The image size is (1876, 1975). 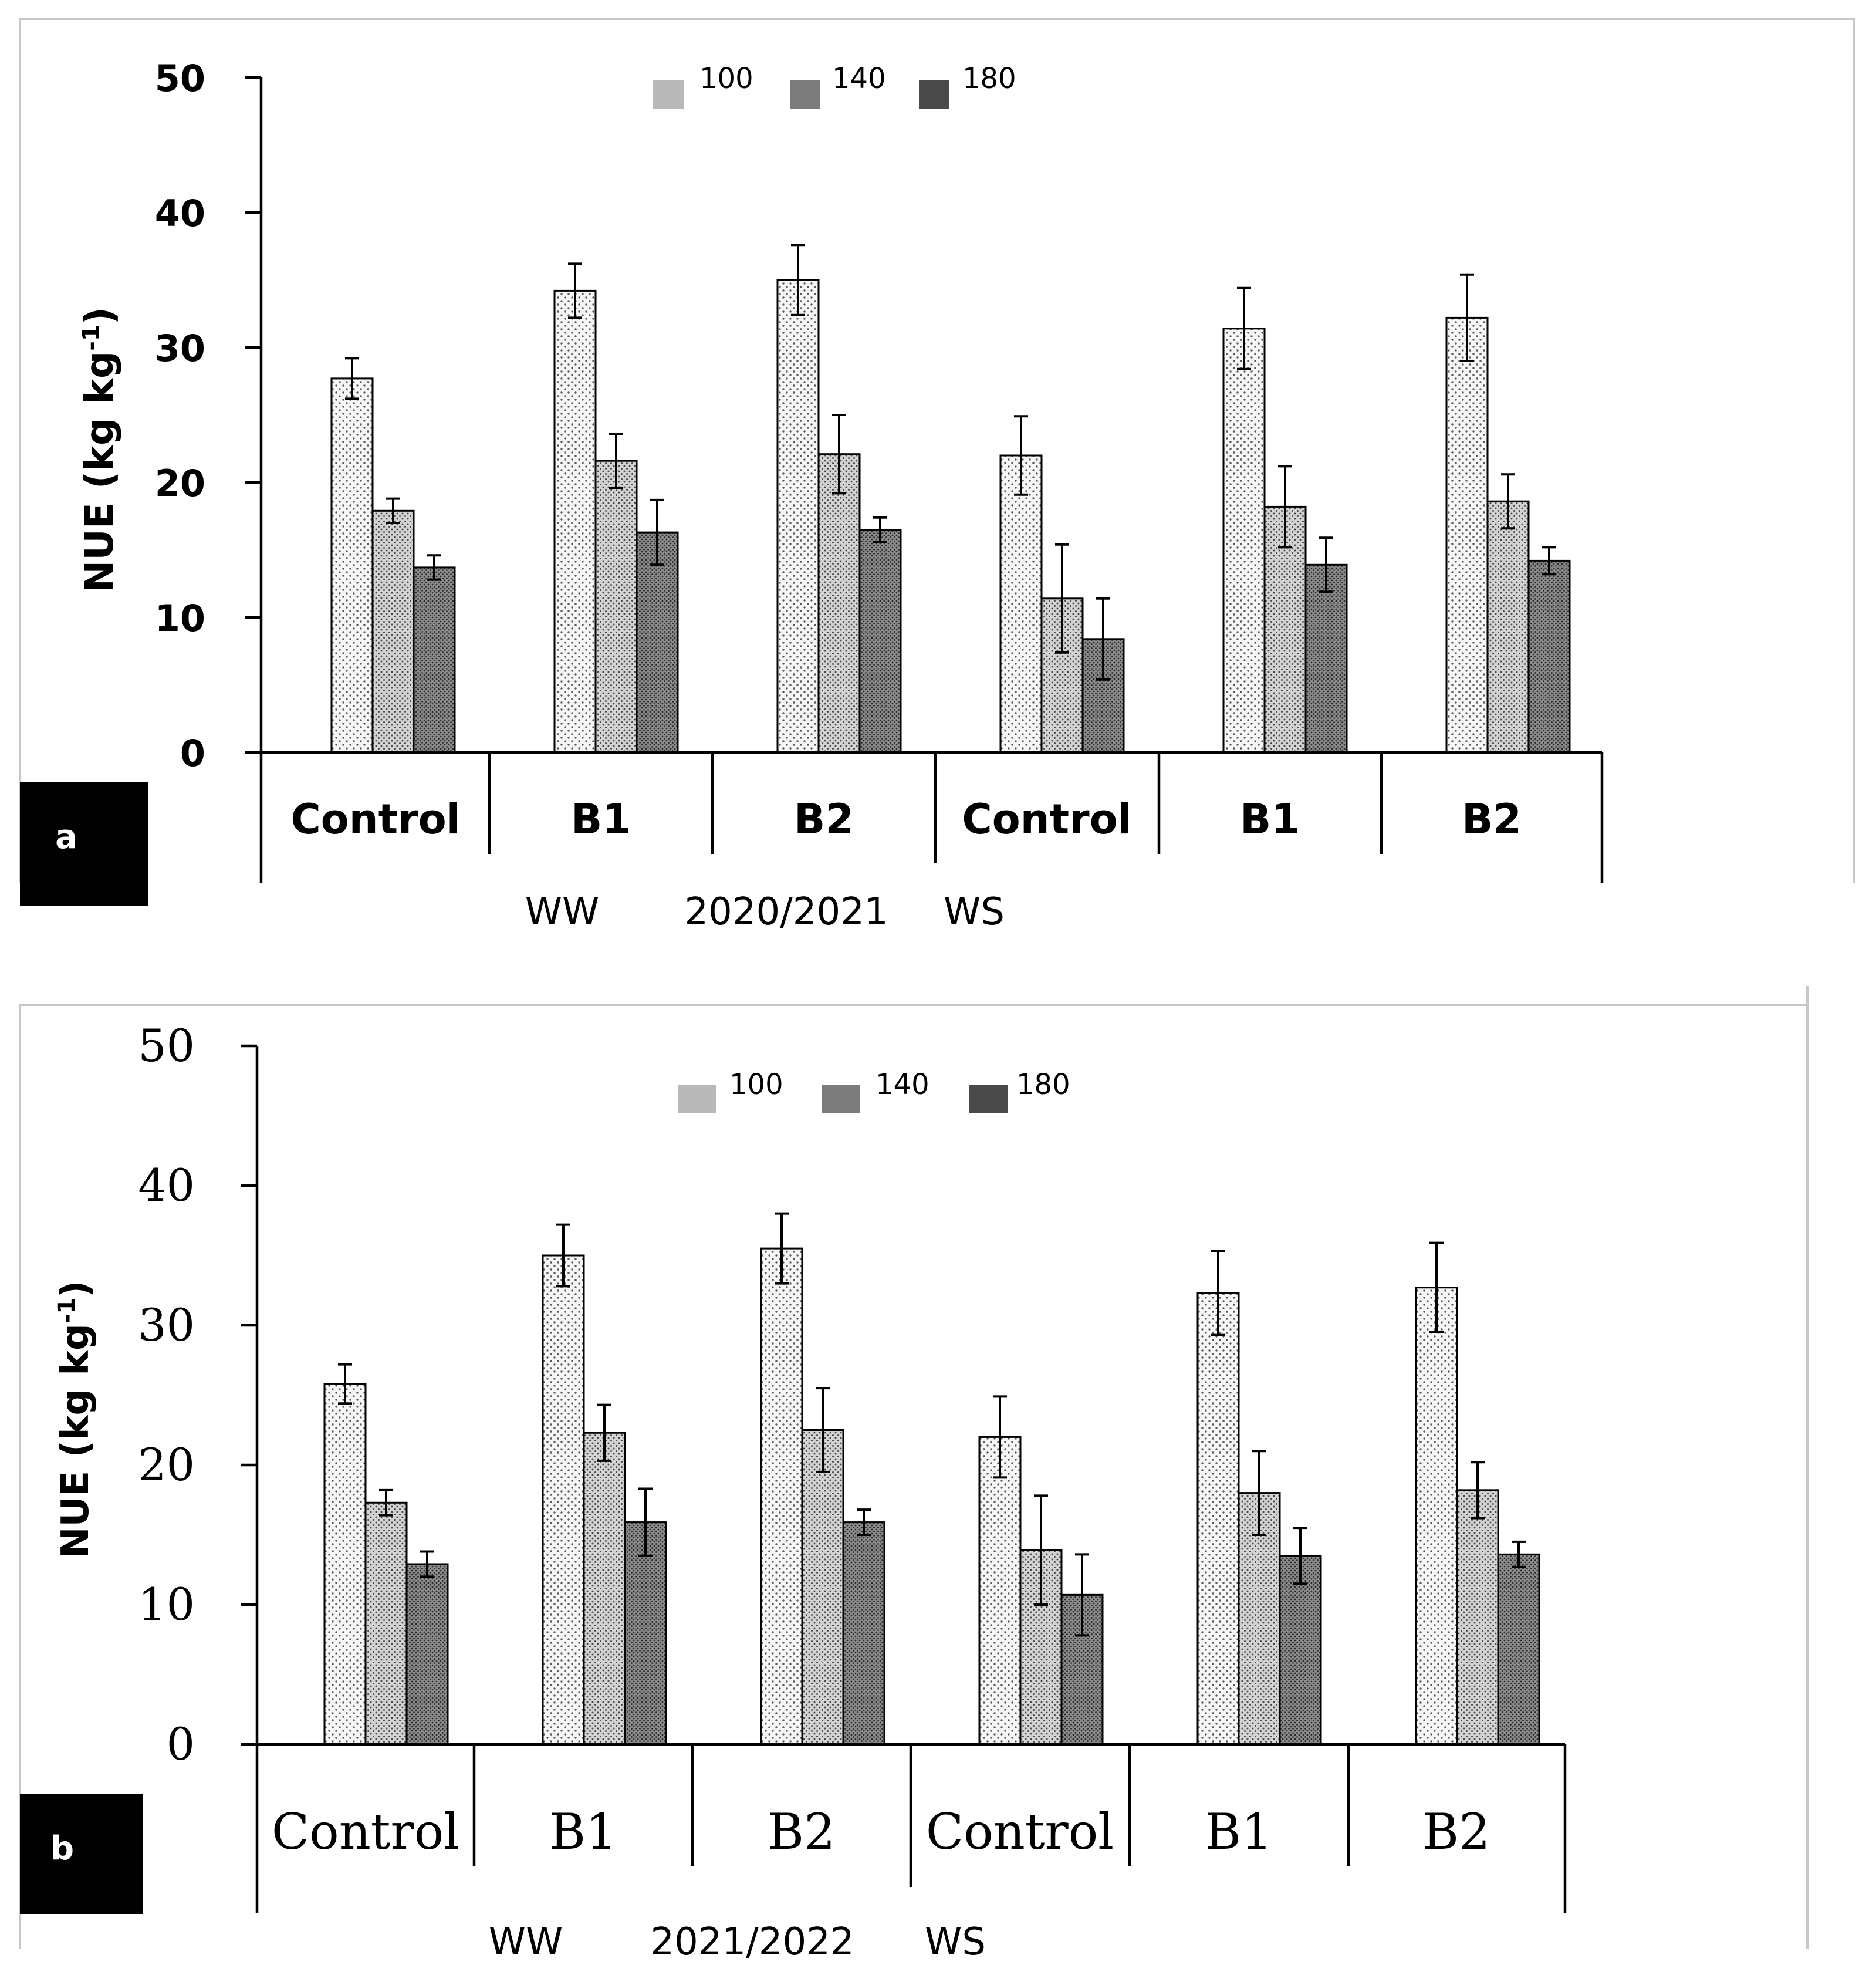 I want to click on panel-a-error-bars, so click(x=951, y=462).